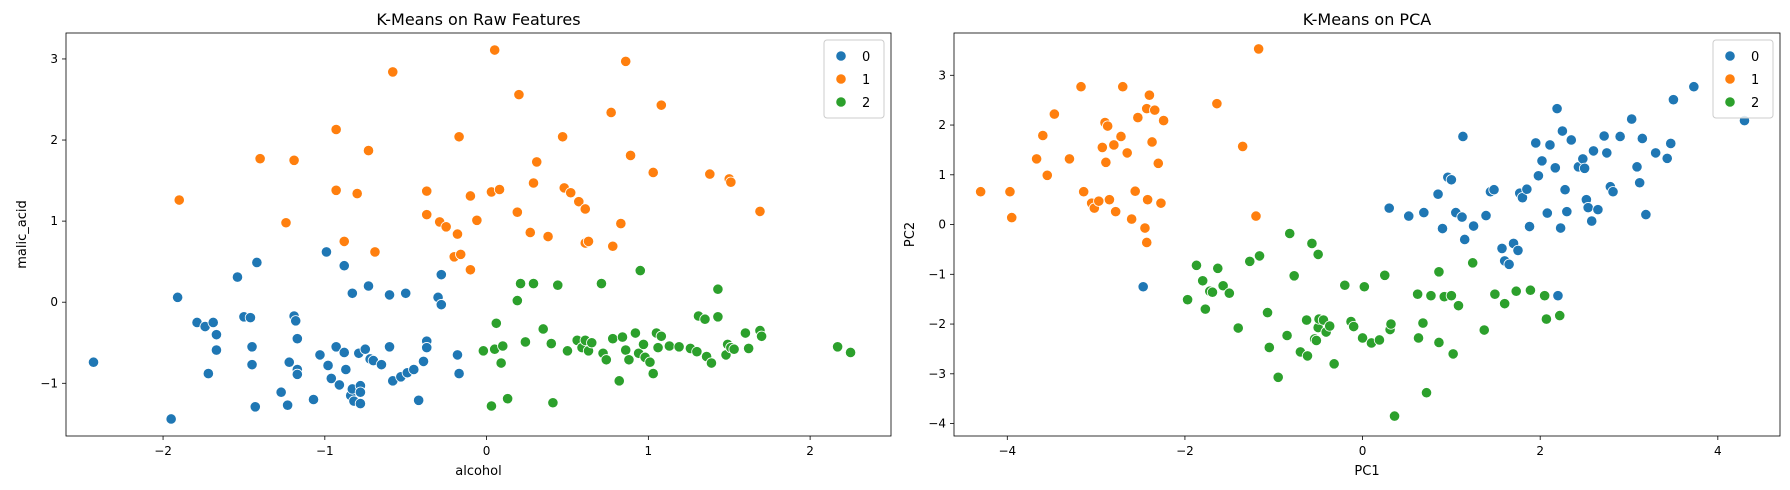  I want to click on chart-title: K-Means on Raw Features, so click(478, 19).